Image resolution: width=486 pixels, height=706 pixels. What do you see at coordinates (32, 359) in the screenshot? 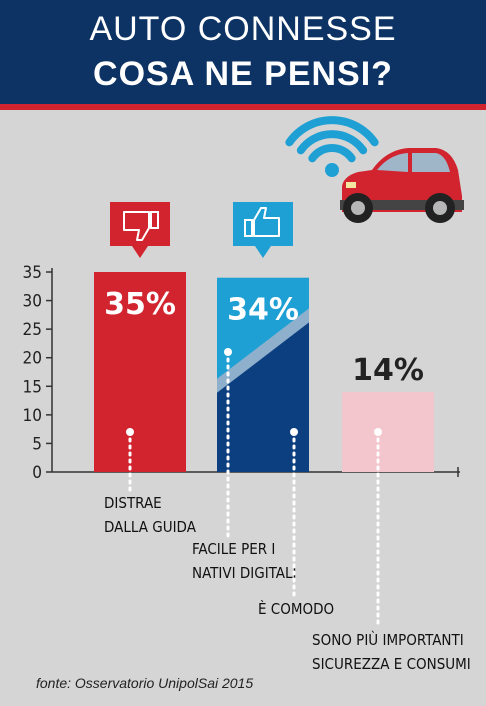
I see `y-tick-label: 20` at bounding box center [32, 359].